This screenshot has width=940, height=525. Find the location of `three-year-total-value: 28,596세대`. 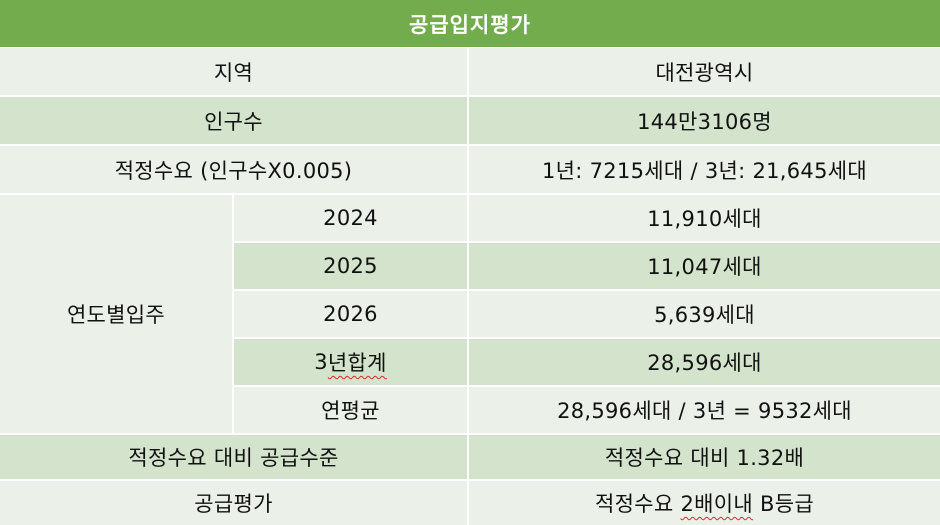

three-year-total-value: 28,596세대 is located at coordinates (704, 362).